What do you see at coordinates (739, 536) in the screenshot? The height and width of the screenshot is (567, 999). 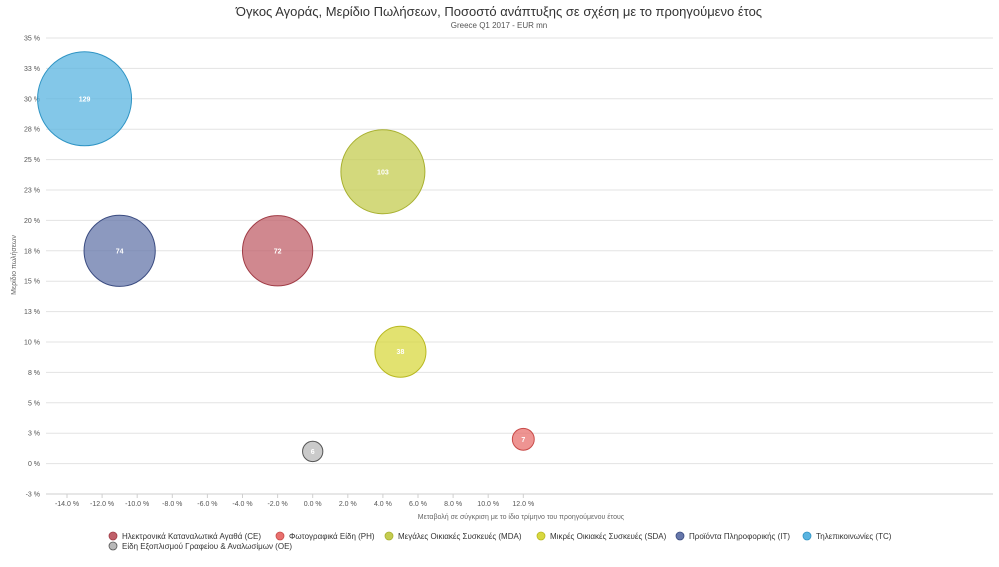 I see `legend-label: Προϊόντα Πληροφορικής (IT)` at bounding box center [739, 536].